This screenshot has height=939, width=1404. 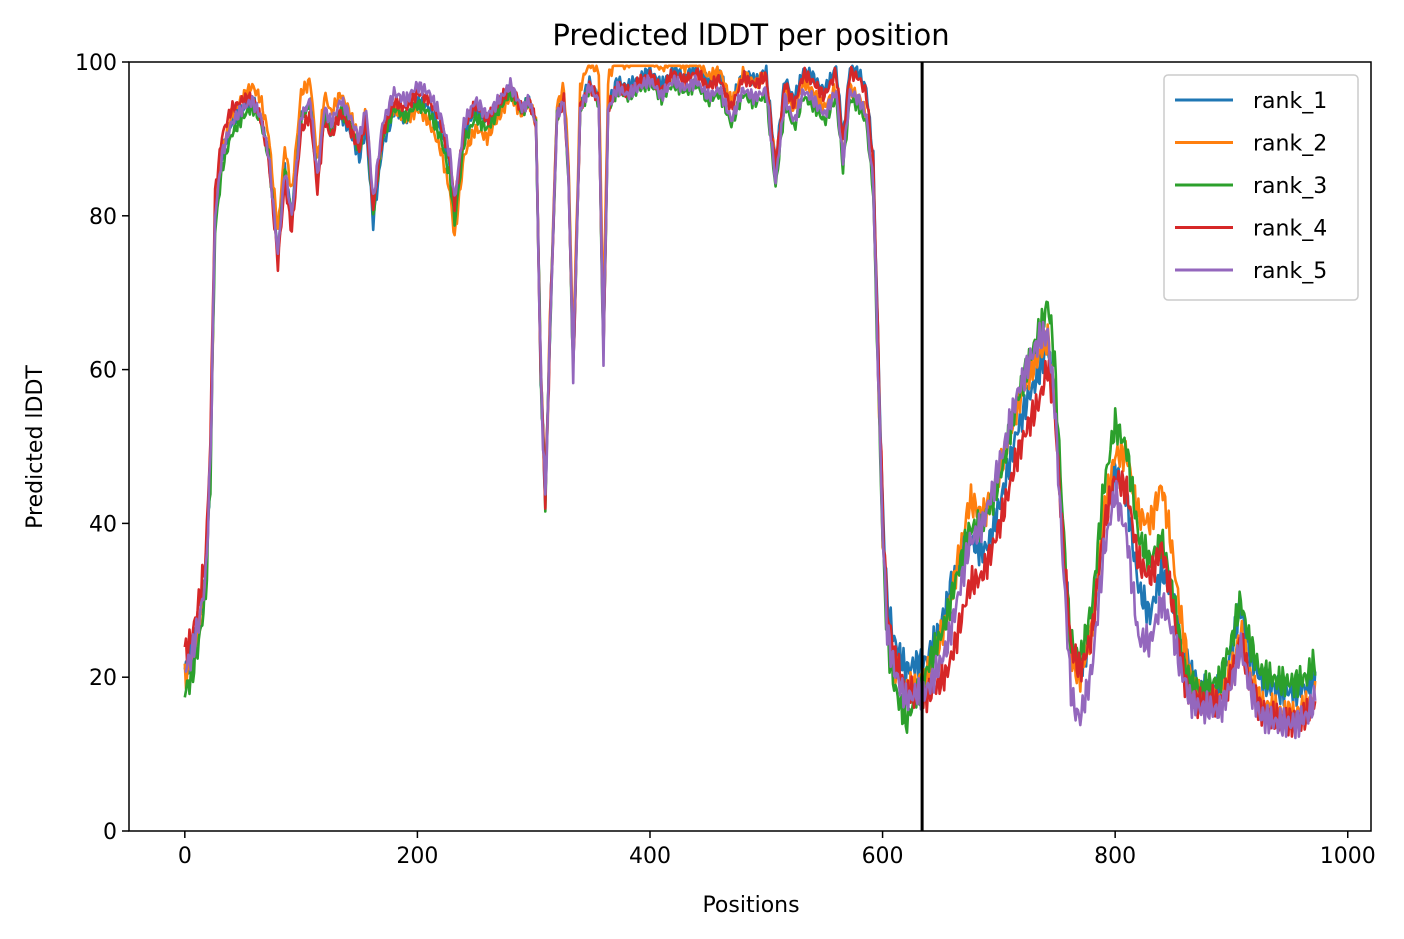 What do you see at coordinates (1290, 144) in the screenshot?
I see `legend-label-rank_2: rank_2` at bounding box center [1290, 144].